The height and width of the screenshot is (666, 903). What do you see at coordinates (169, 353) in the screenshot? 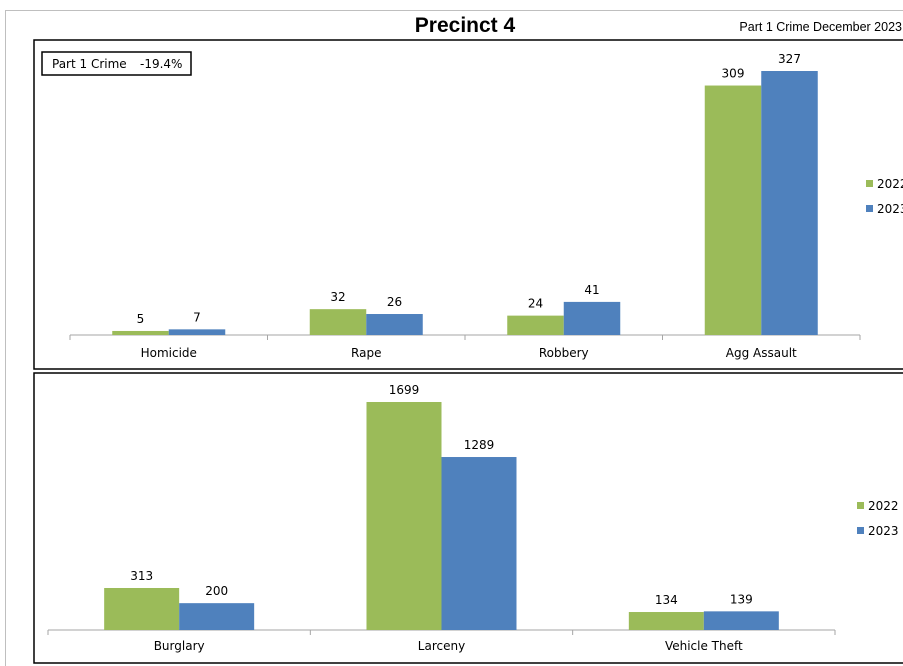
I see `chart1-category-label: Homicide` at bounding box center [169, 353].